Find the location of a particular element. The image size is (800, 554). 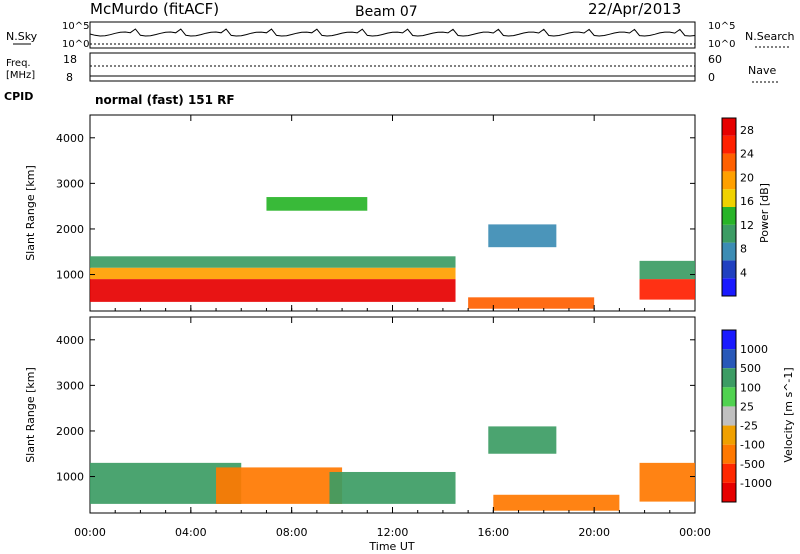

colorbar-tick-label: -1000 is located at coordinates (756, 483).